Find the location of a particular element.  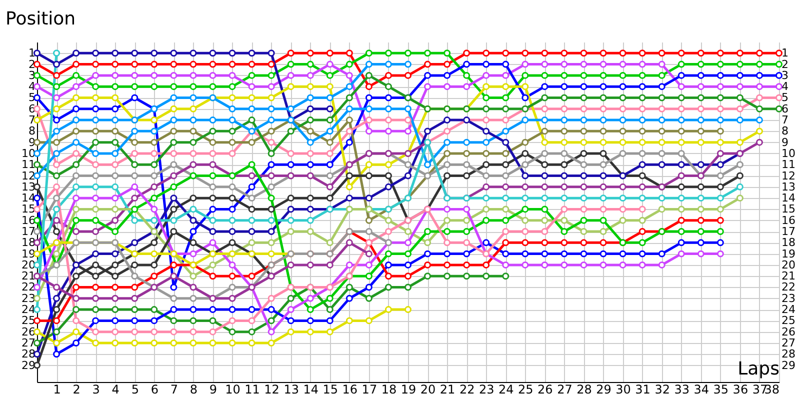

y2-tick-label: 3 is located at coordinates (785, 75).